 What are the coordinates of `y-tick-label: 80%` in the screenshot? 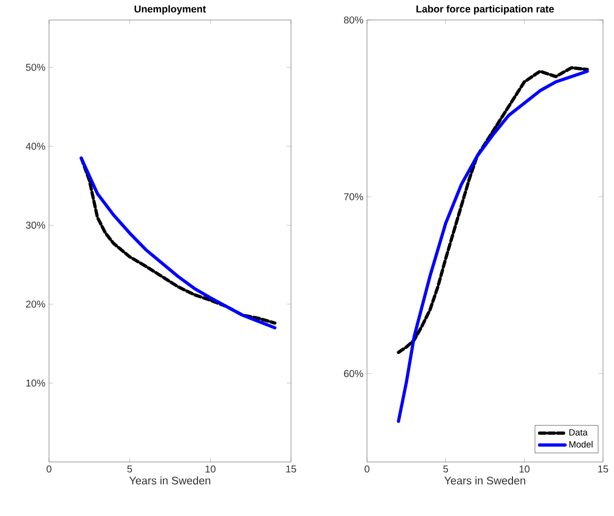 It's located at (354, 20).